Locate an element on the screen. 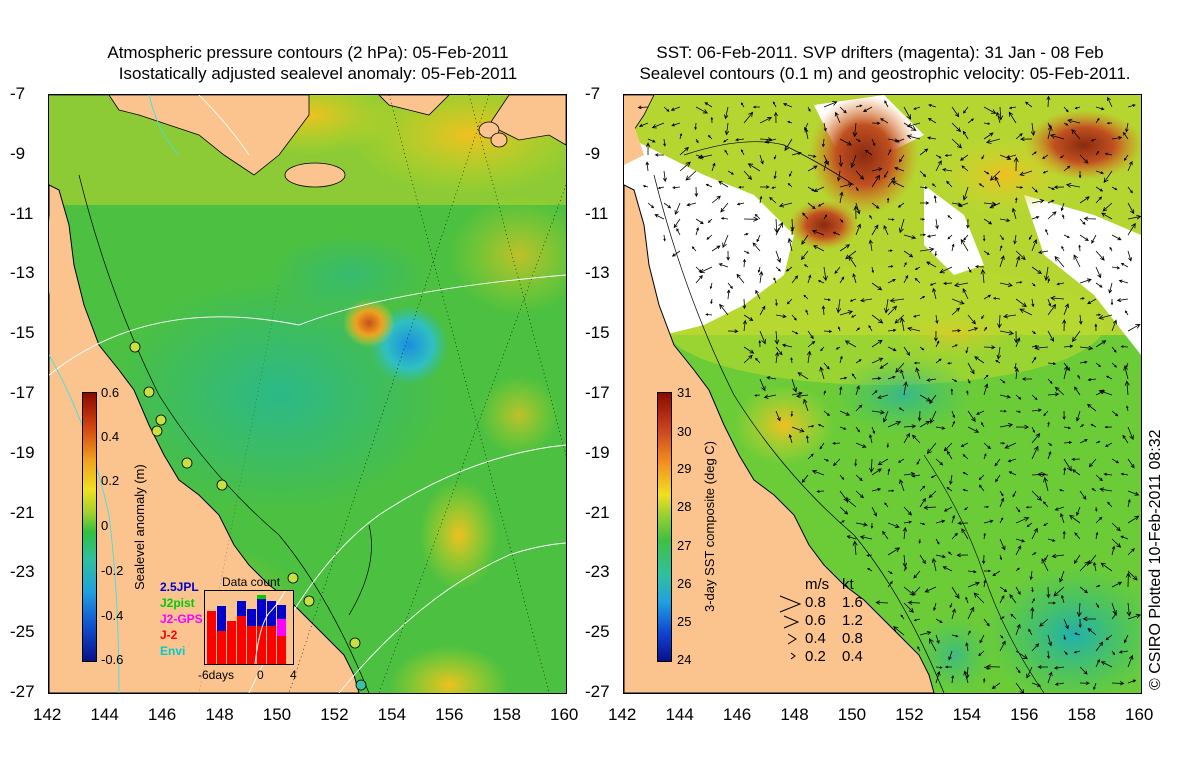  left-y-tick: -13 is located at coordinates (22, 273).